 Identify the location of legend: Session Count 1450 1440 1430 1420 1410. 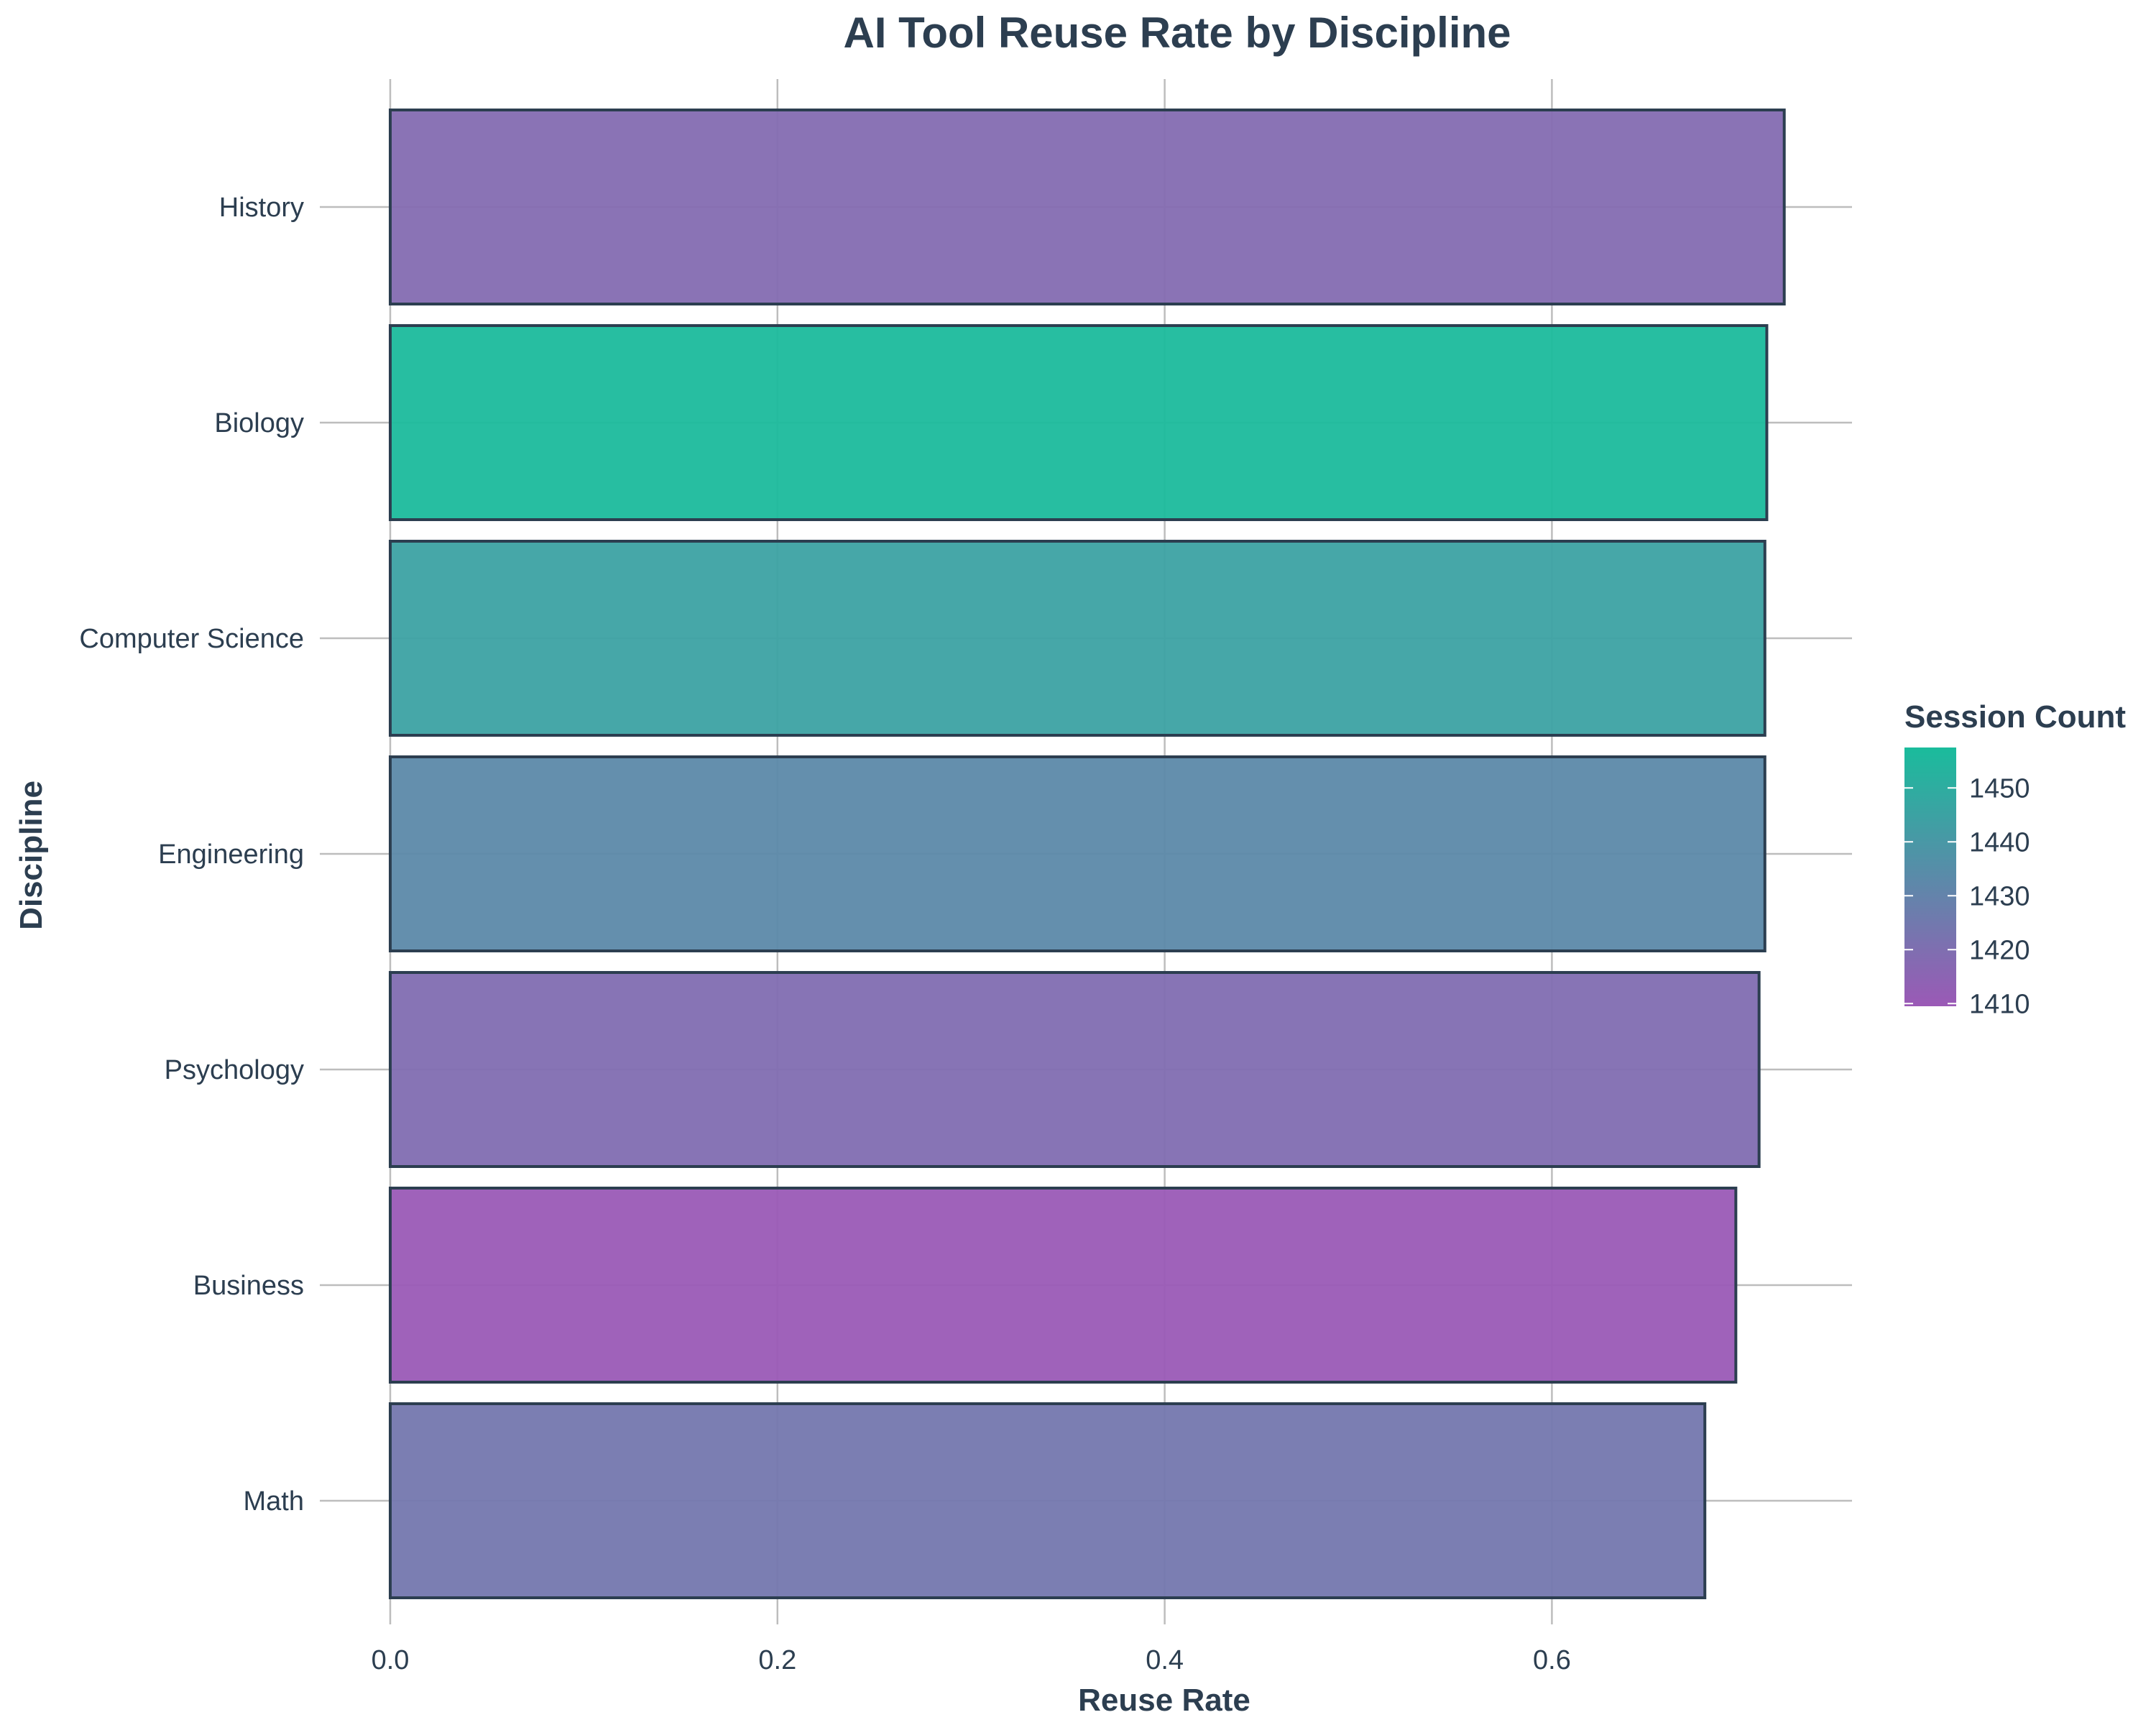
(2015, 859).